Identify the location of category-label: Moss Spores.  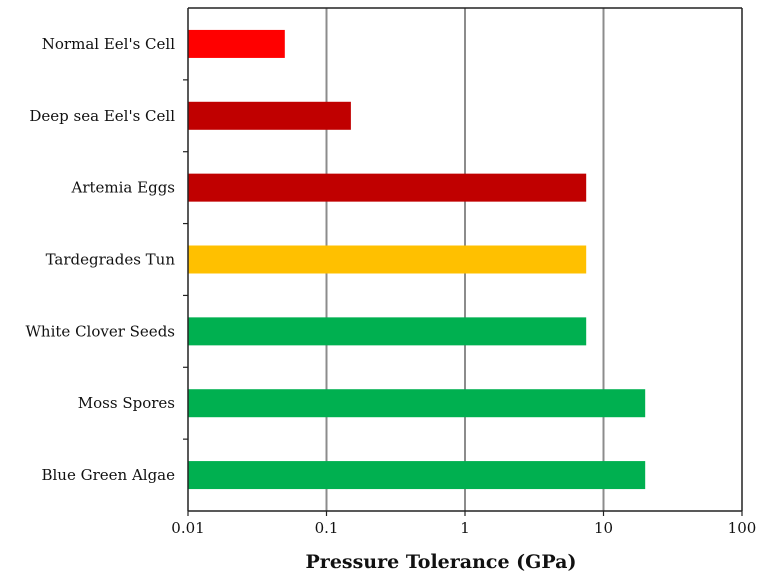
(126, 403).